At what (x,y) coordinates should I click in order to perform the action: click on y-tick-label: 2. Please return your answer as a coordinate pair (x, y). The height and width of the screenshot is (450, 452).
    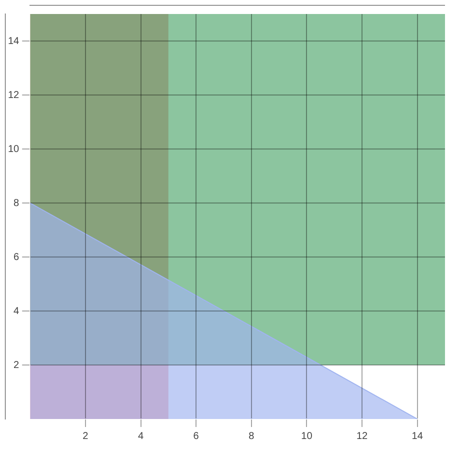
    Looking at the image, I should click on (17, 365).